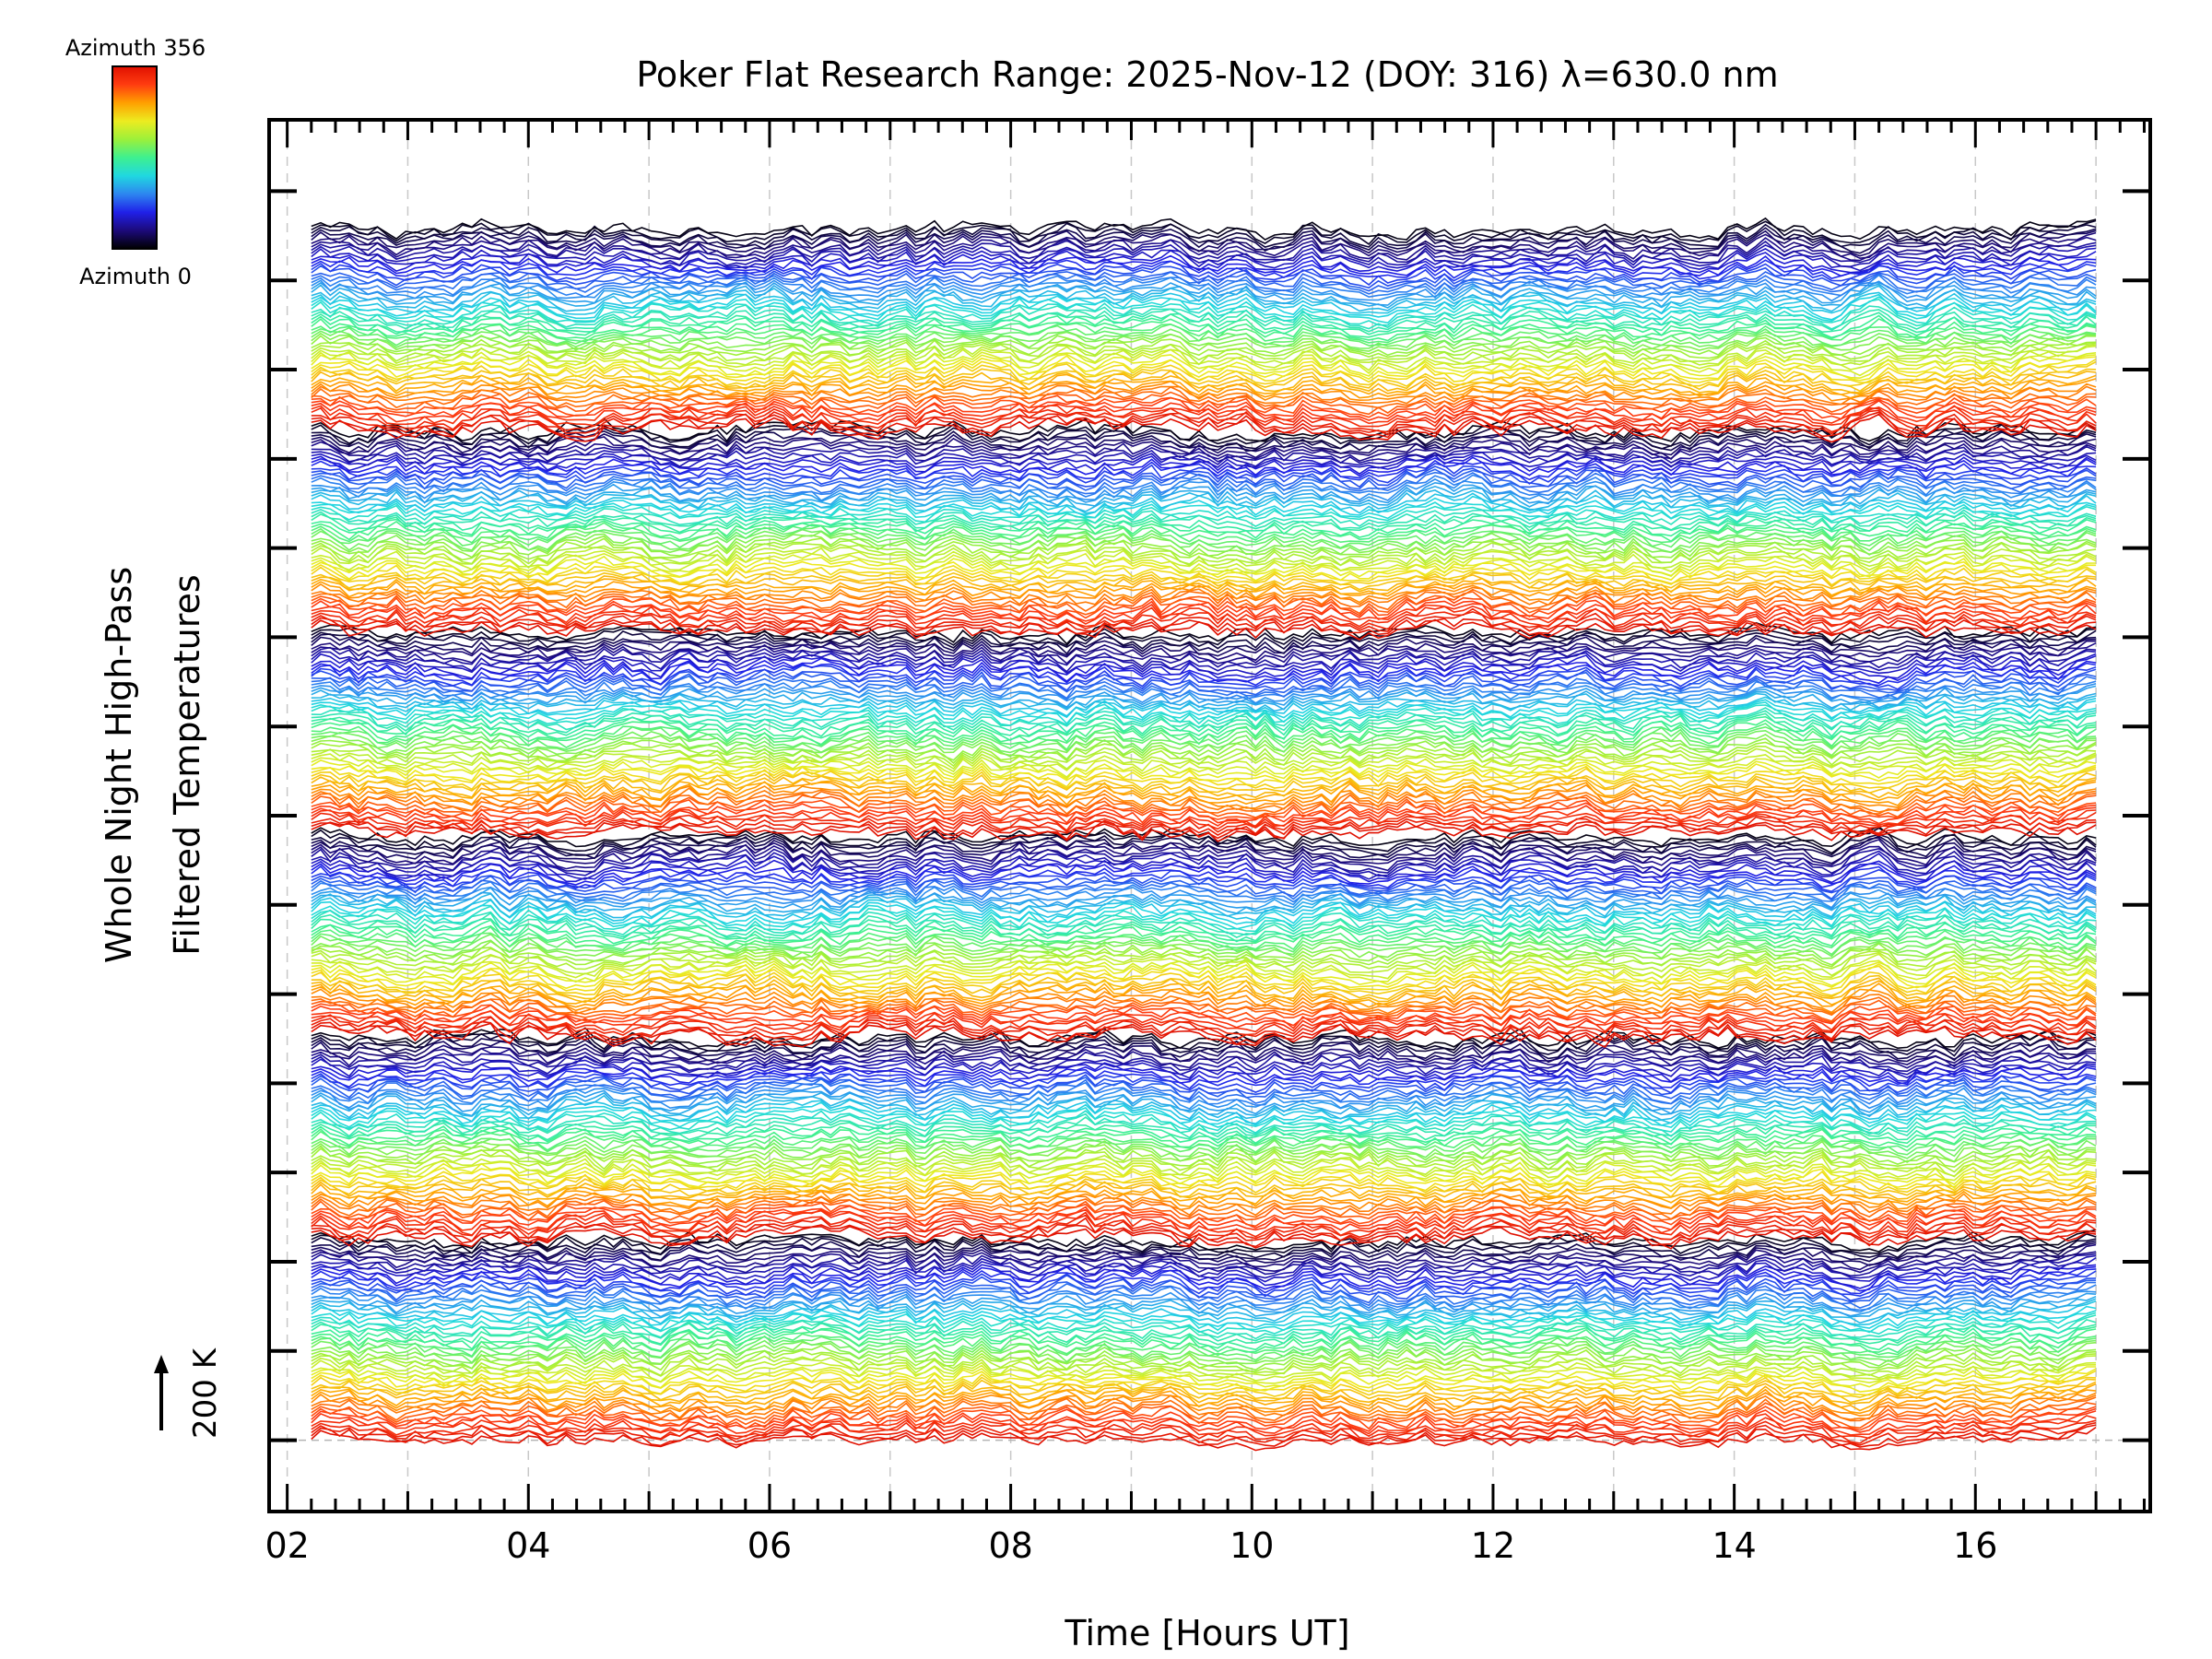 The height and width of the screenshot is (1659, 2212). I want to click on colorbar-gradient, so click(135, 157).